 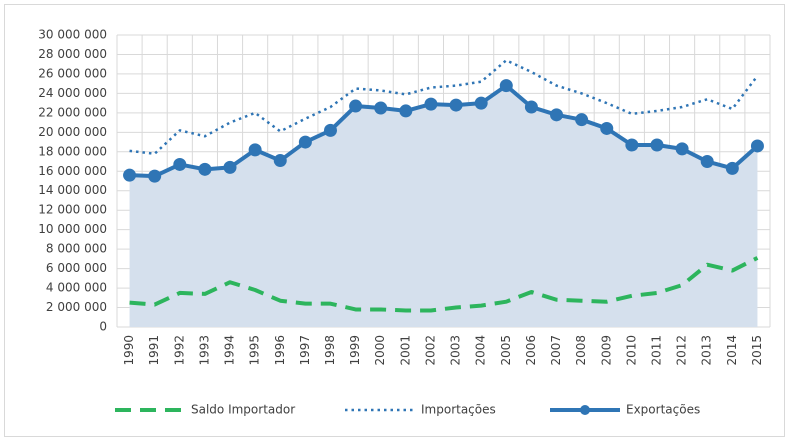 What do you see at coordinates (732, 350) in the screenshot?
I see `x-tick-label: 2014` at bounding box center [732, 350].